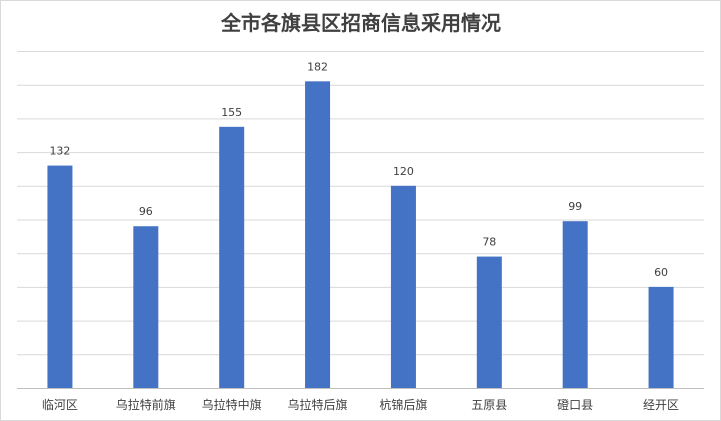  I want to click on data-label: 182, so click(317, 66).